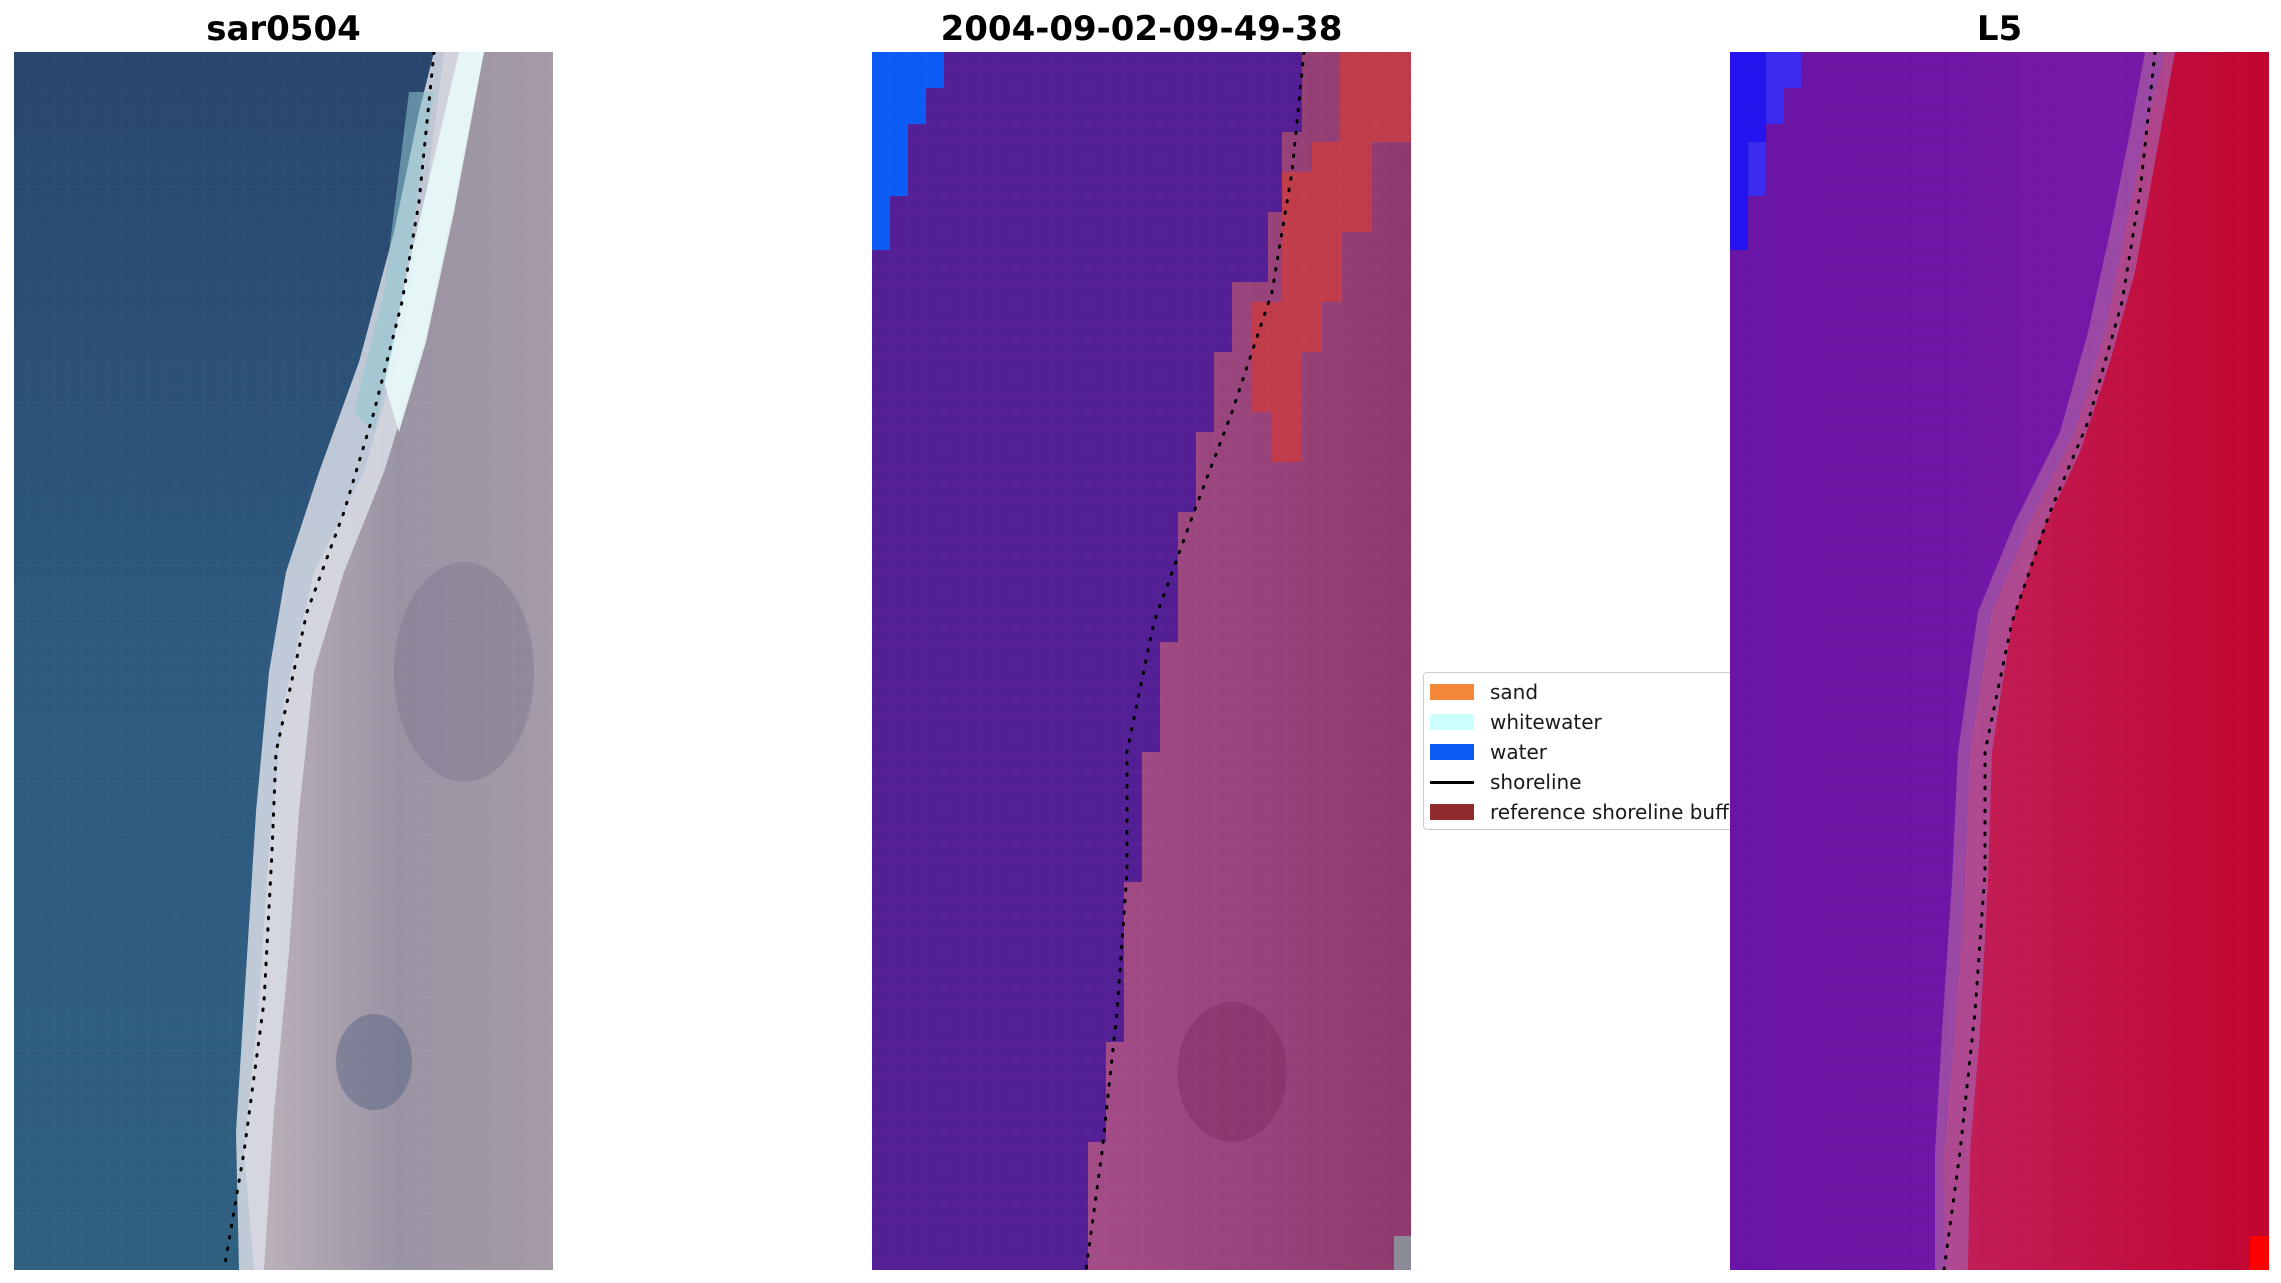  I want to click on panel-title-index: L5, so click(1999, 29).